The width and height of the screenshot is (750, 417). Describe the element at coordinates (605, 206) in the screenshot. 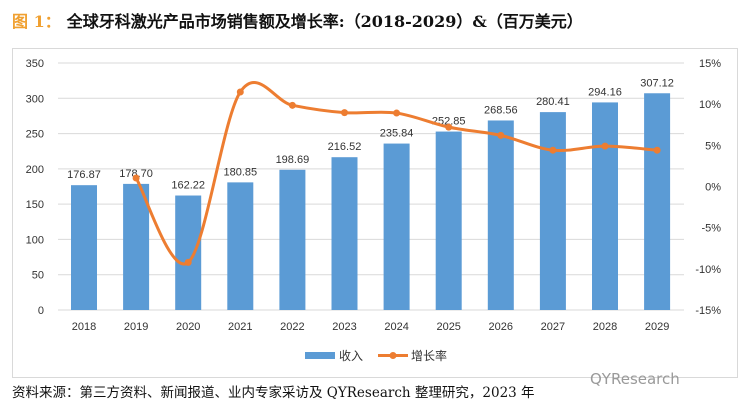

I see `bar-2028` at that location.